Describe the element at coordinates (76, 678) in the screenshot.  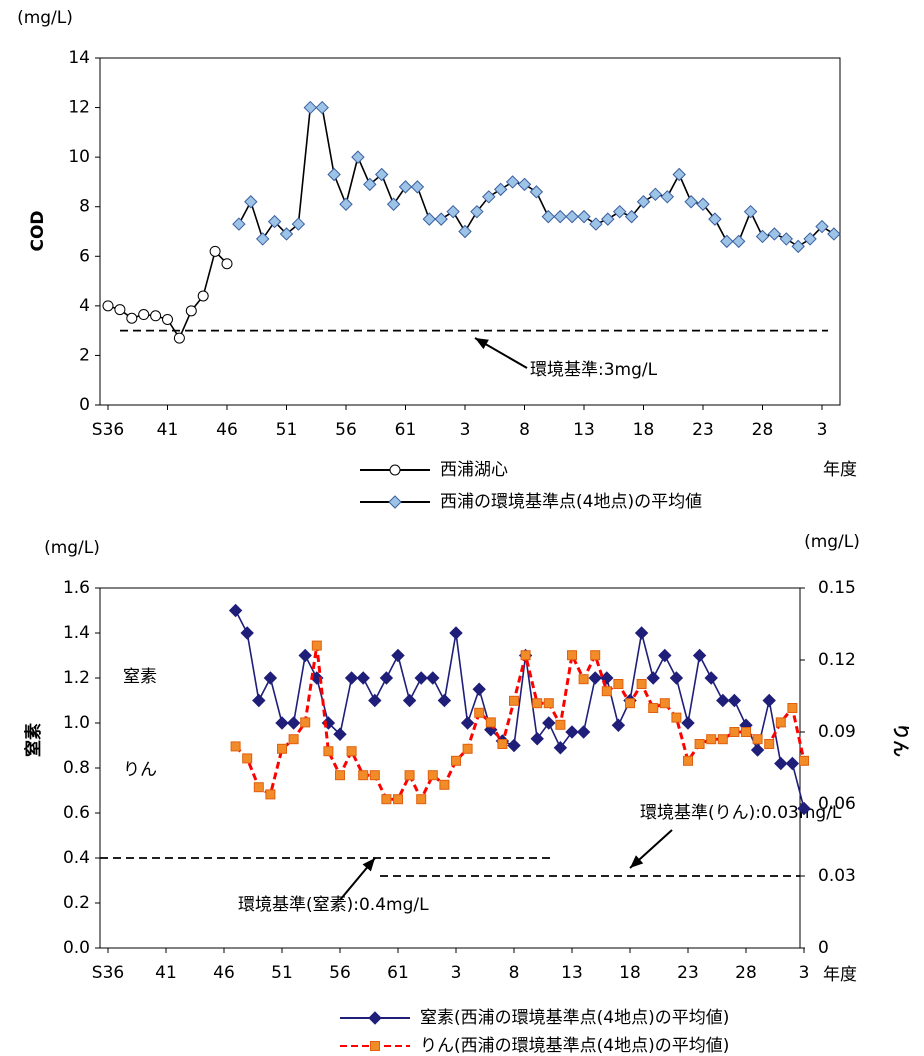
I see `y-tick-label: 1.2` at that location.